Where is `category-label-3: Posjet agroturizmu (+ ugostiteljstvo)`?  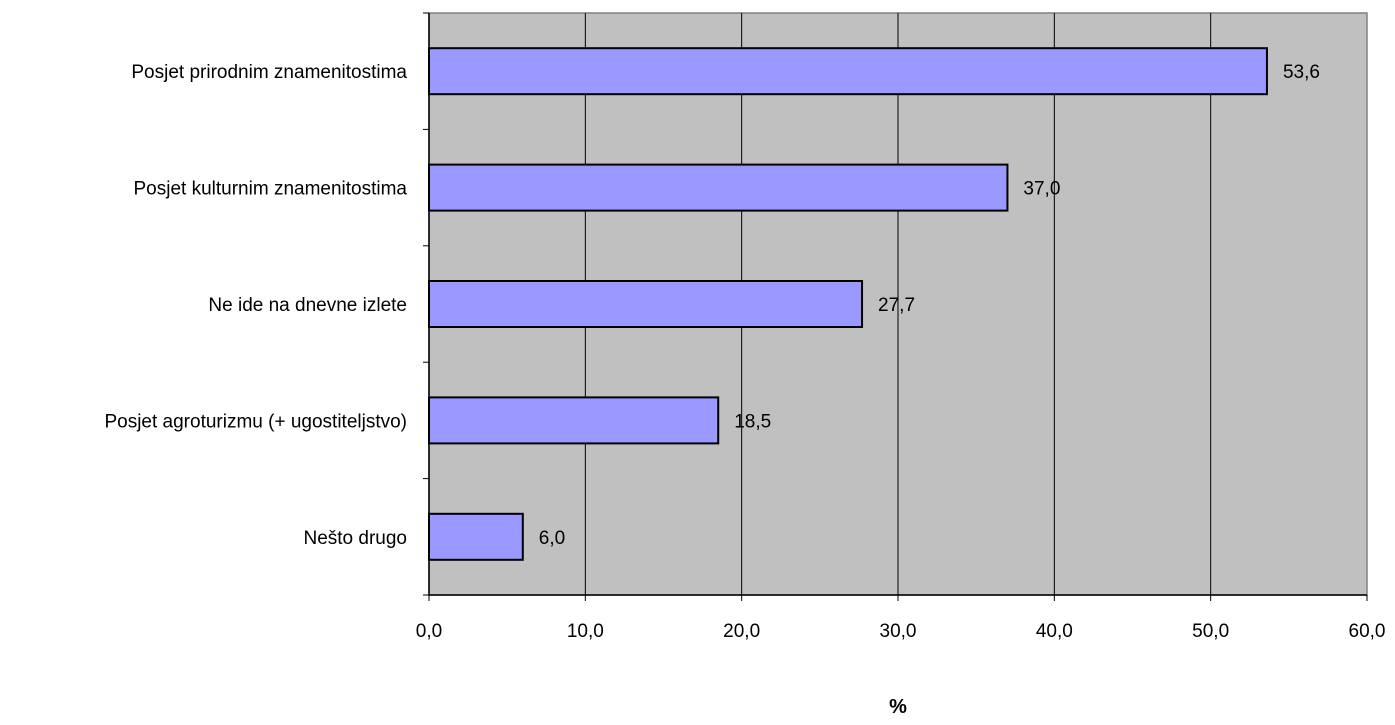
category-label-3: Posjet agroturizmu (+ ugostiteljstvo) is located at coordinates (255, 421).